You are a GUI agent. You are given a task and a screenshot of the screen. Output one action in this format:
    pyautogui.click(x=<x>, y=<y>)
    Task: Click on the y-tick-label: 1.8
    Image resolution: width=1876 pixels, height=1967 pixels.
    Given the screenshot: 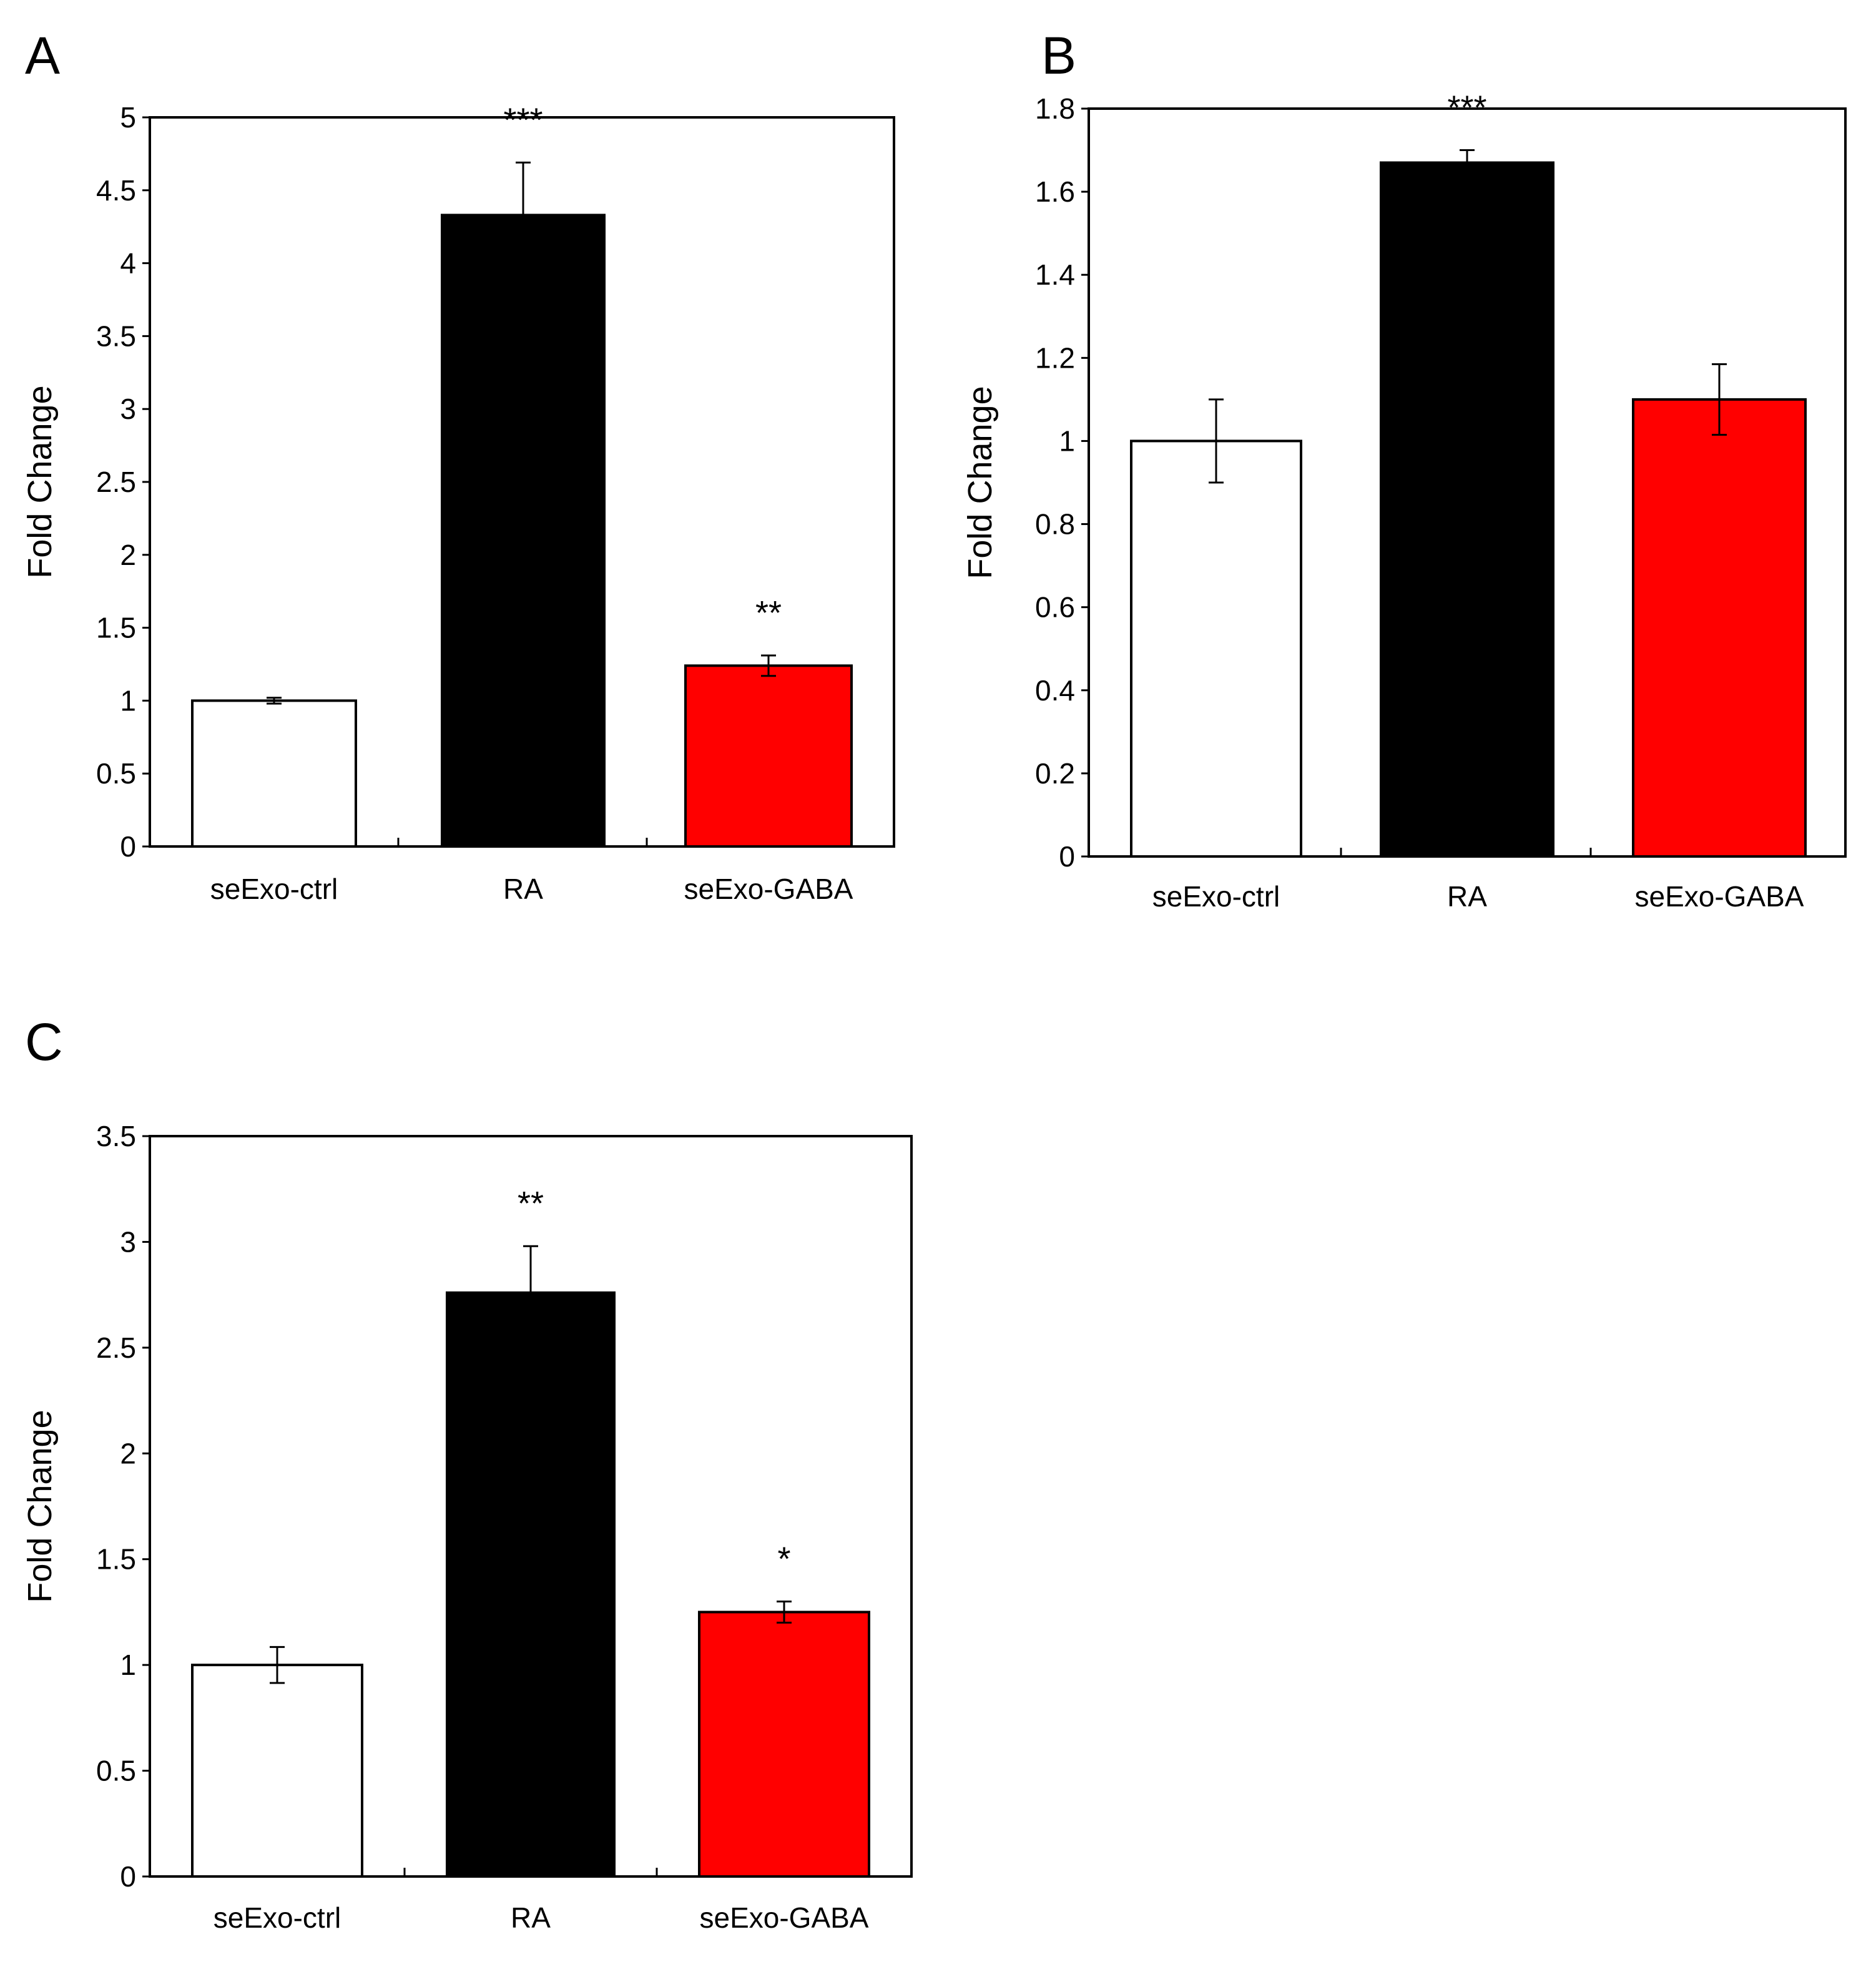 What is the action you would take?
    pyautogui.click(x=1055, y=108)
    